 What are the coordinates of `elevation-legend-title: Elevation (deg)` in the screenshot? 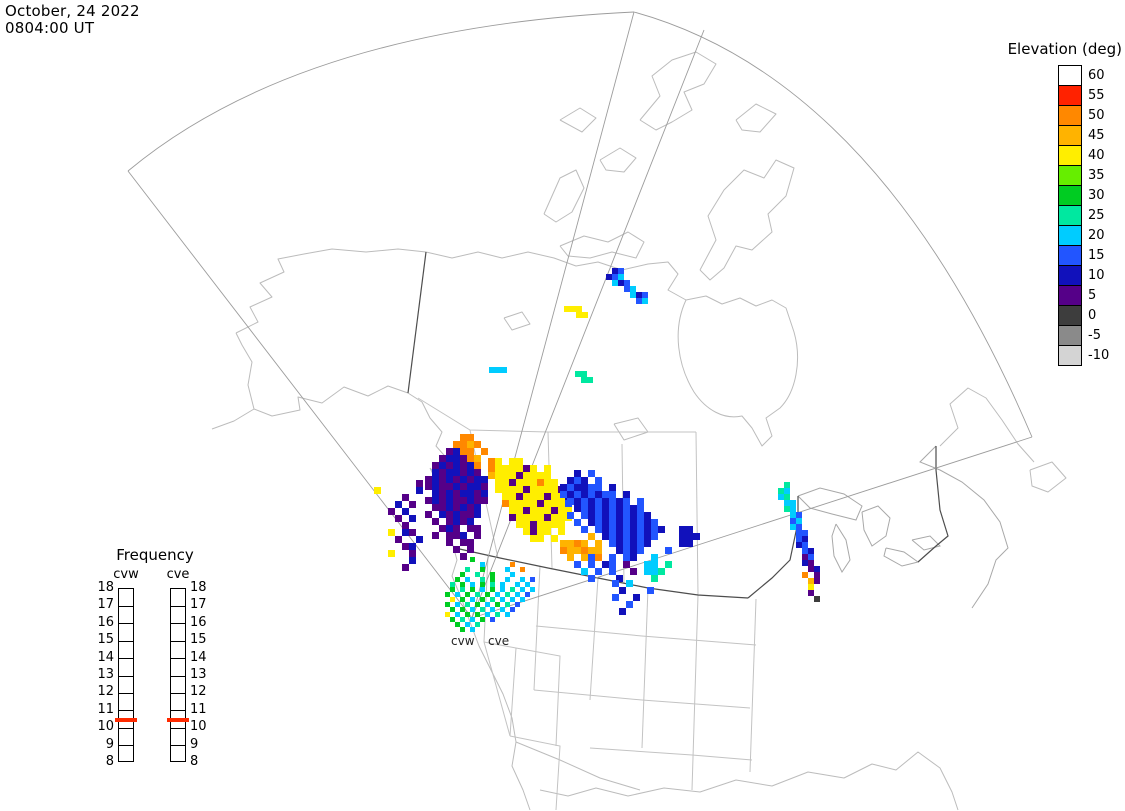 It's located at (1064, 49).